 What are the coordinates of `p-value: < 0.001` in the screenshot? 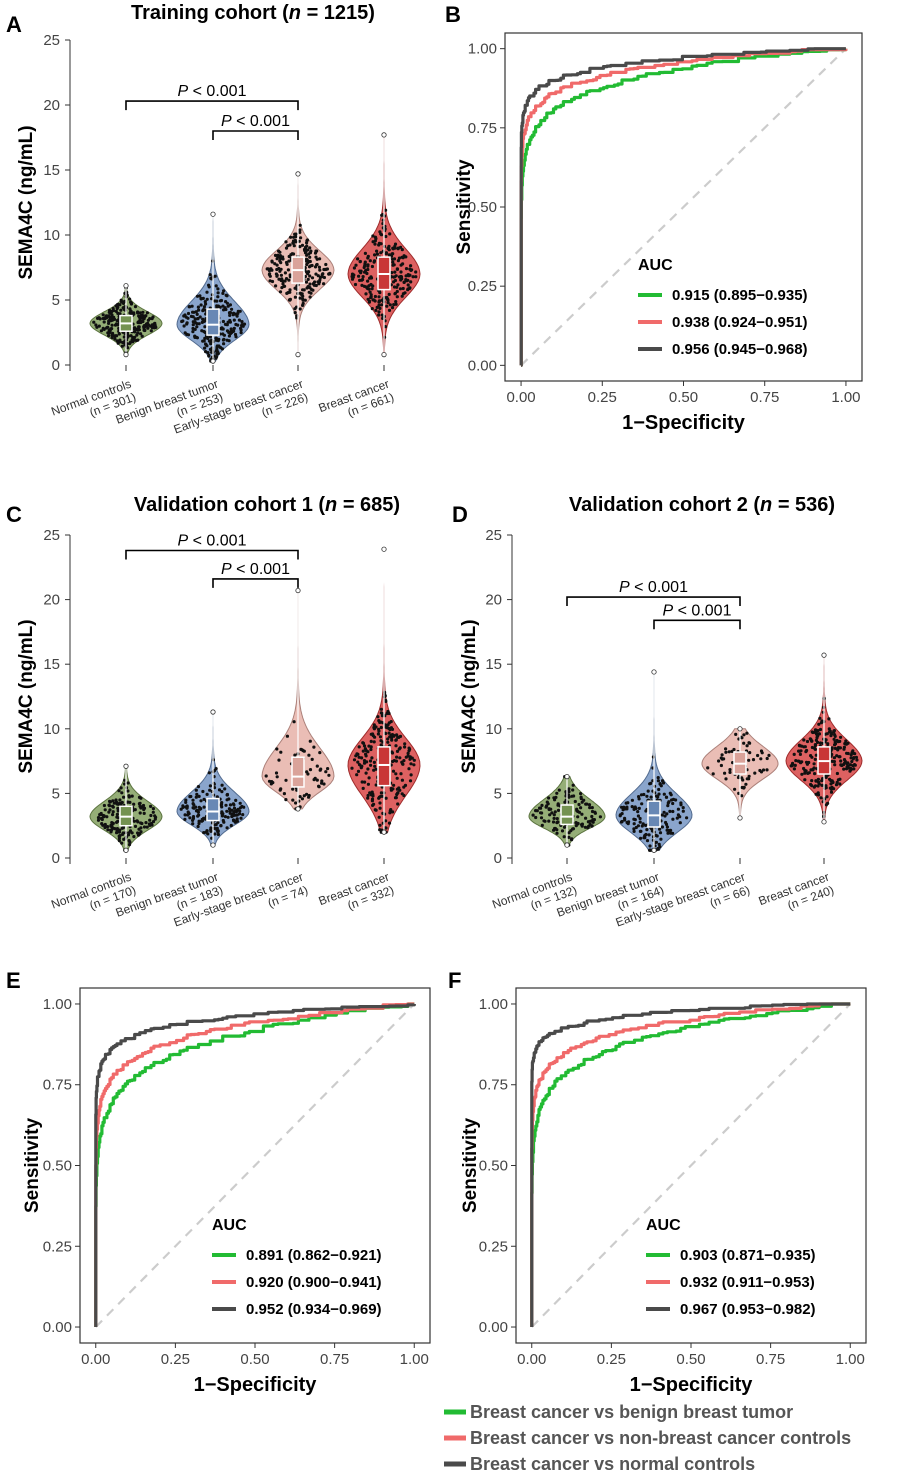 It's located at (702, 610).